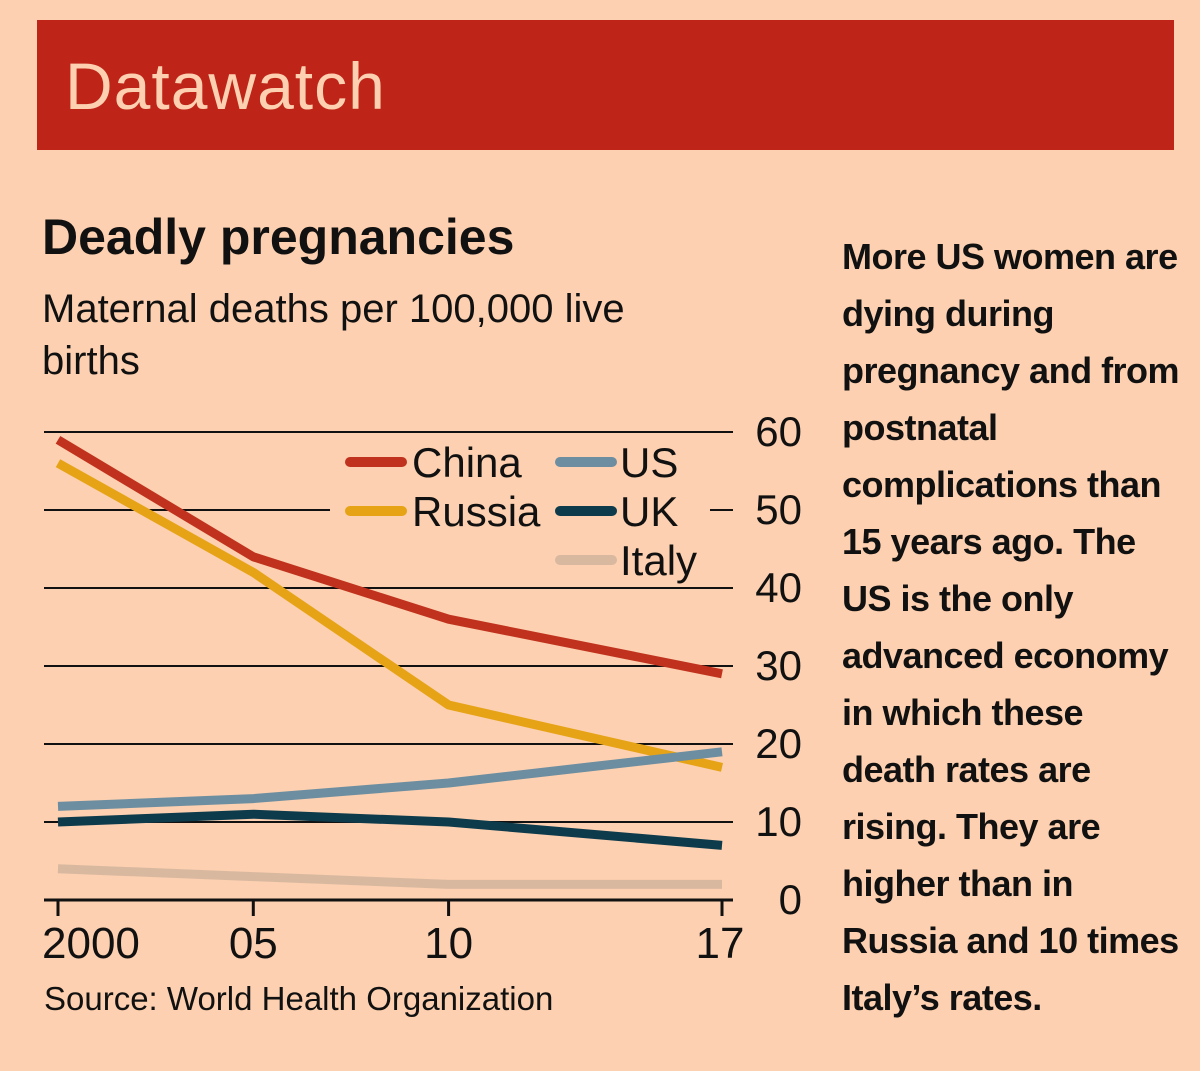  What do you see at coordinates (389, 876) in the screenshot?
I see `series-line-italy` at bounding box center [389, 876].